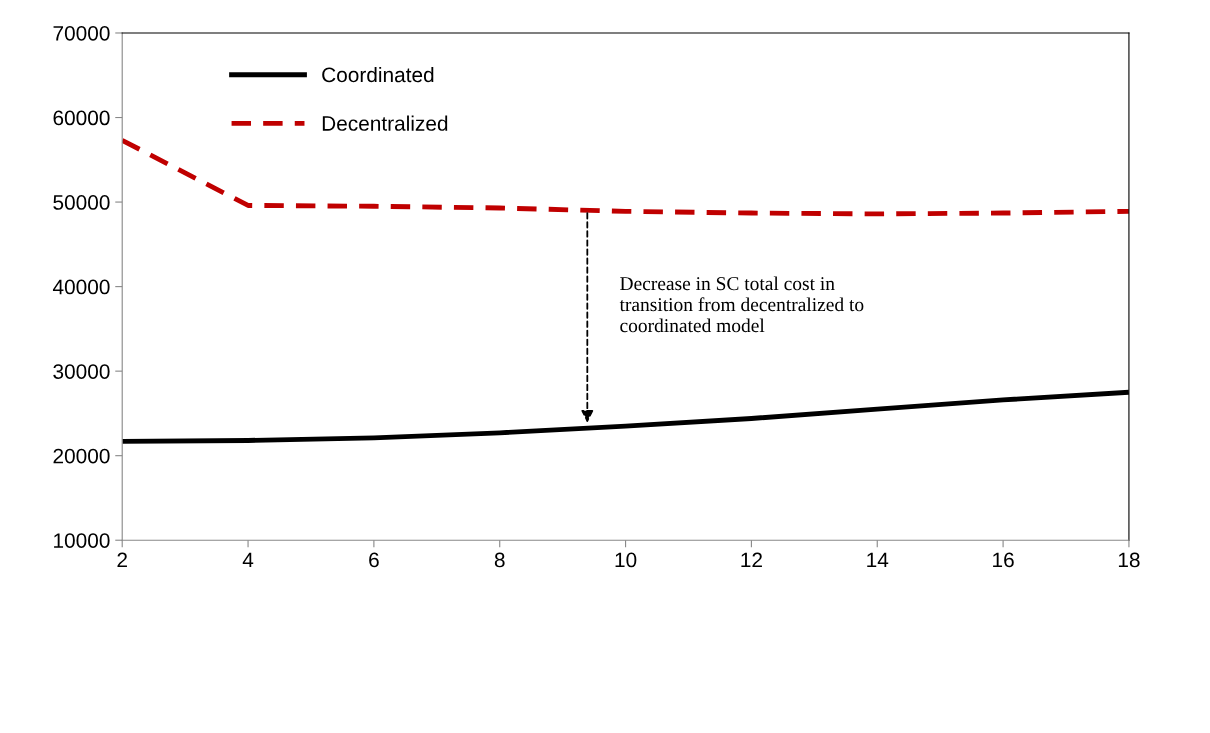 The image size is (1210, 733). I want to click on x-tick-label: 14, so click(878, 560).